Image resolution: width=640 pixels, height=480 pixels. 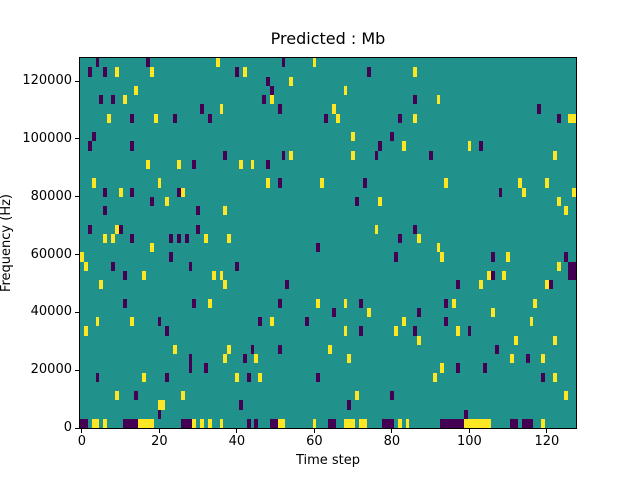 What do you see at coordinates (51, 254) in the screenshot?
I see `y-tick-label: 60000` at bounding box center [51, 254].